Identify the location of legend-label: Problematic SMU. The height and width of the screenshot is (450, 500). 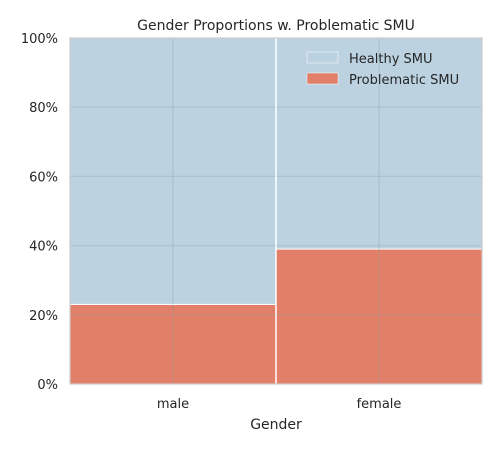
(404, 80).